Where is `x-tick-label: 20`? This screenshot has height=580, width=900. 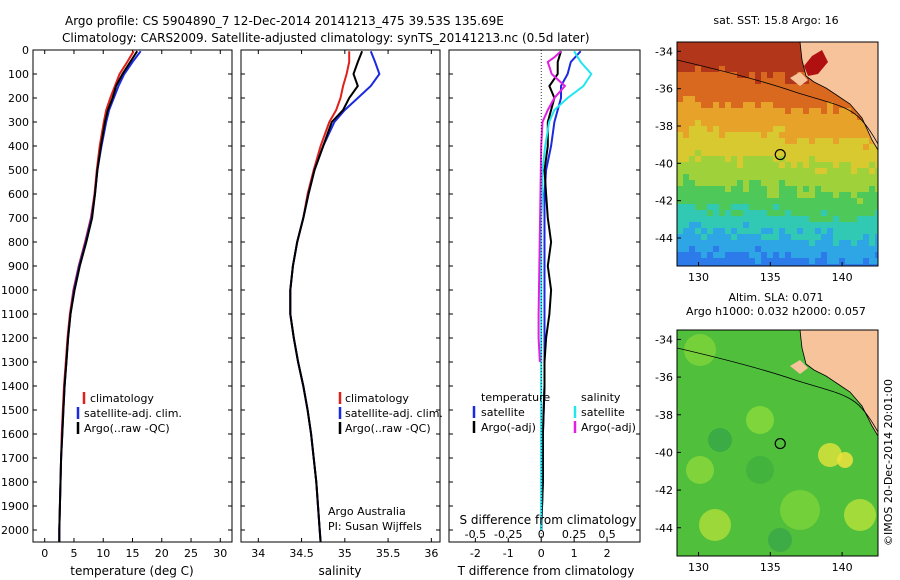
x-tick-label: 20 is located at coordinates (162, 553).